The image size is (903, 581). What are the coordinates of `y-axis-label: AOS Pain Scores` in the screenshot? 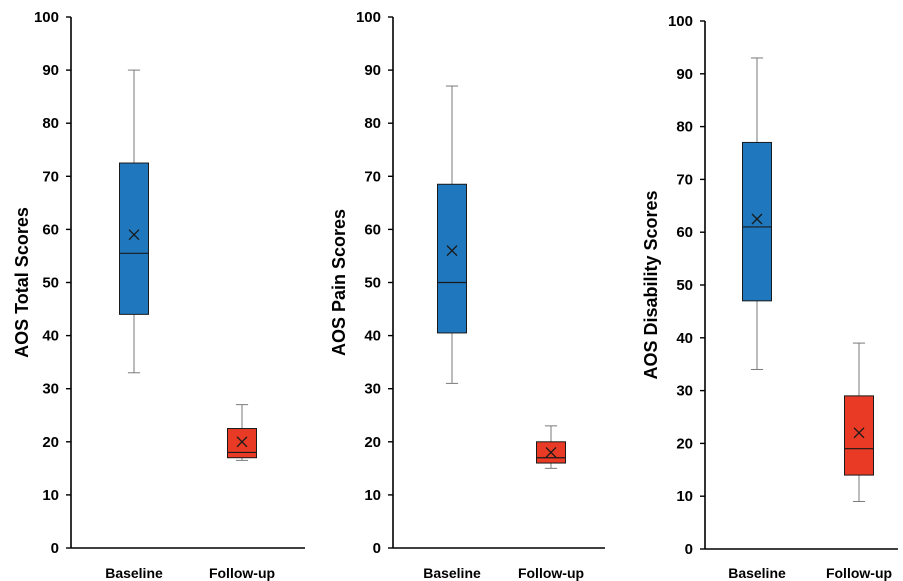 It's located at (339, 282).